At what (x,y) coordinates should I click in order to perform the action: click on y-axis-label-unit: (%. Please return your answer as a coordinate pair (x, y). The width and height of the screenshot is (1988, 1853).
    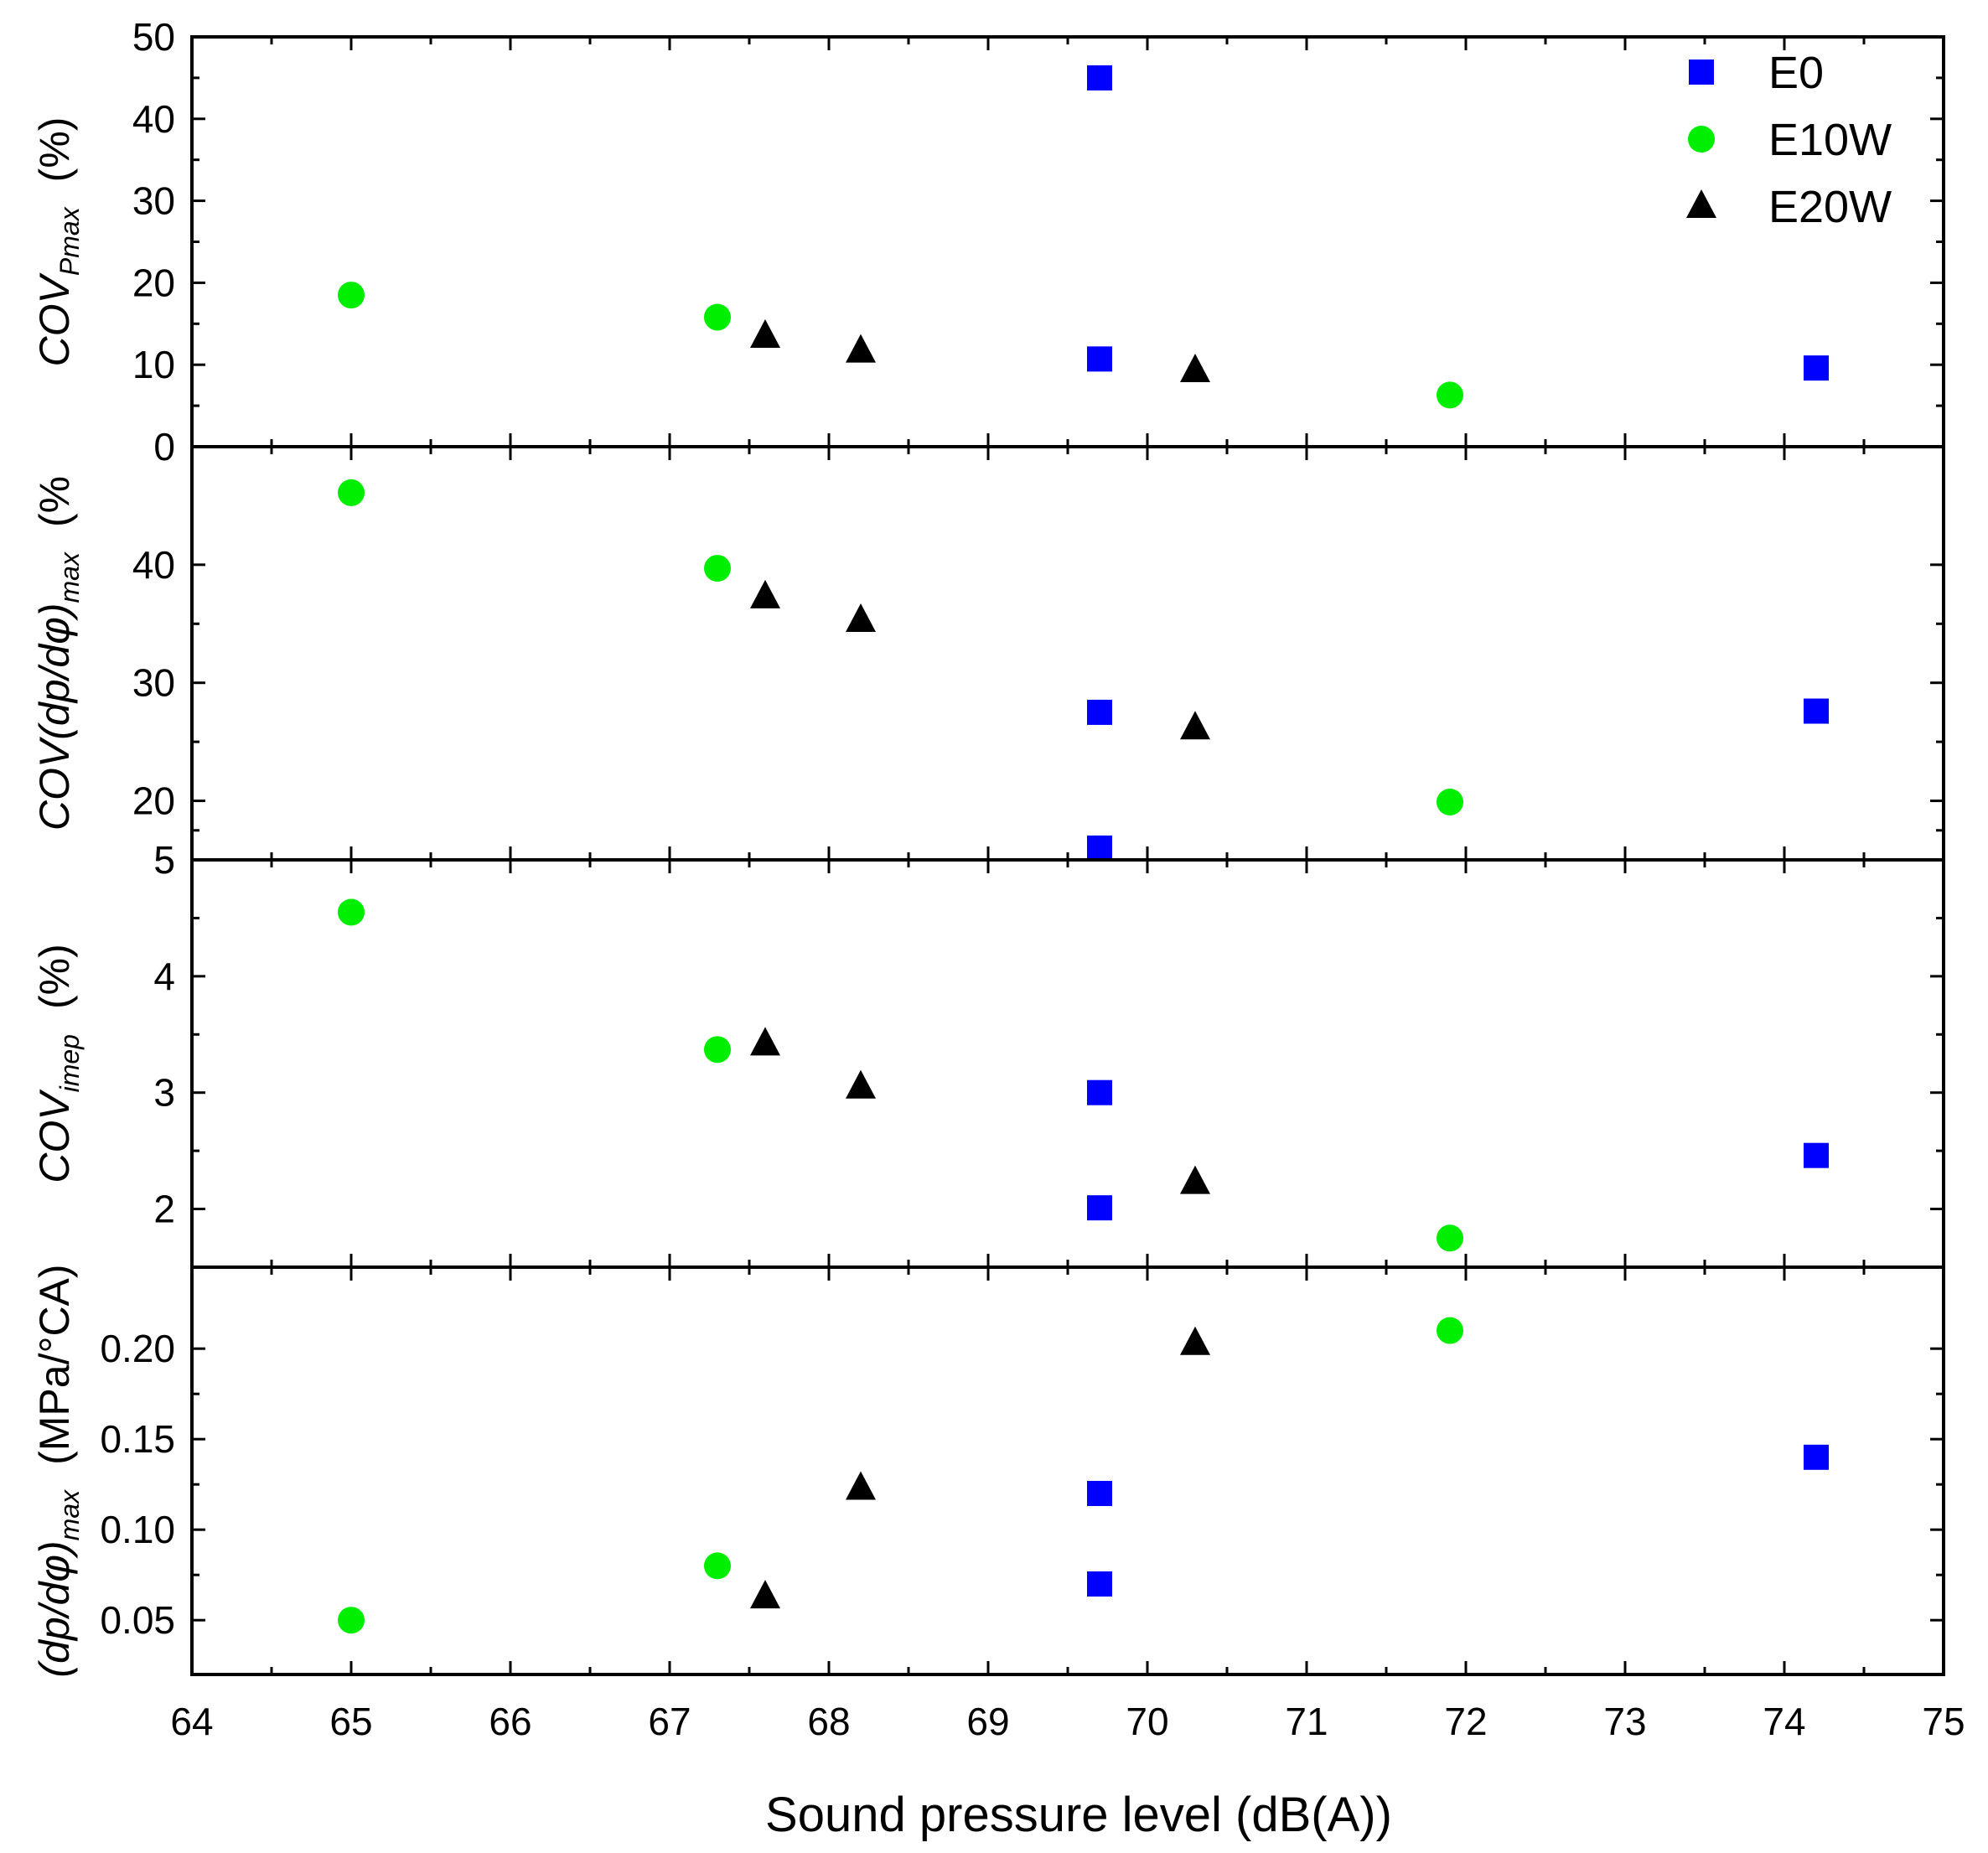
    Looking at the image, I should click on (54, 501).